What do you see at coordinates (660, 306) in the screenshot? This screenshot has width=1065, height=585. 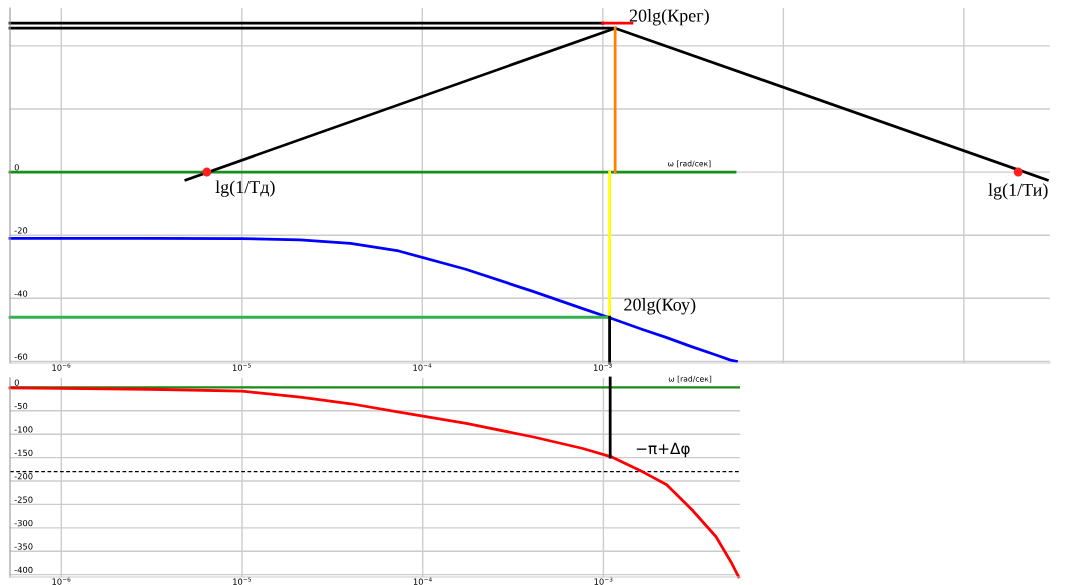 I see `annotation: 20lg(Коу)` at bounding box center [660, 306].